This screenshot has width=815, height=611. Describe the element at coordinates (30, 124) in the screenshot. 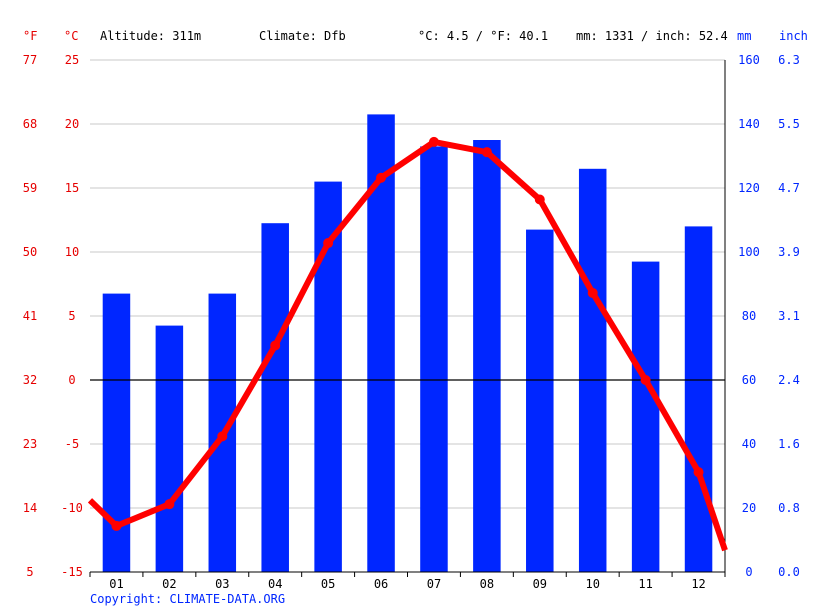

I see `tick-label-fahrenheit: 68` at that location.